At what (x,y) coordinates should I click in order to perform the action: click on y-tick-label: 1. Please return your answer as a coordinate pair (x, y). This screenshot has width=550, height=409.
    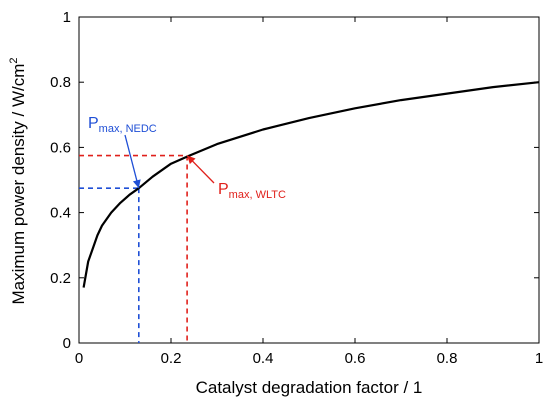
    Looking at the image, I should click on (67, 17).